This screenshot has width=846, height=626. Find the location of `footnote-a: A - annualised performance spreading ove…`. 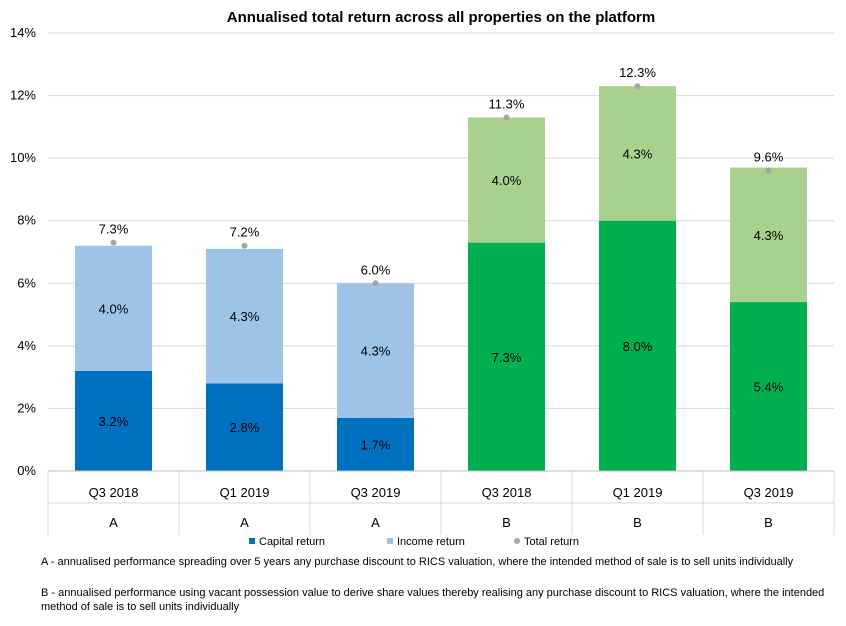

footnote-a: A - annualised performance spreading ove… is located at coordinates (417, 562).